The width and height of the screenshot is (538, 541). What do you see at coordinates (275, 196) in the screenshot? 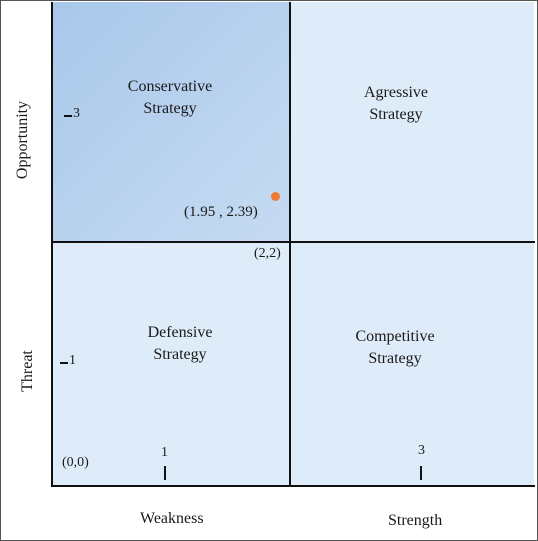
I see `data-point` at bounding box center [275, 196].